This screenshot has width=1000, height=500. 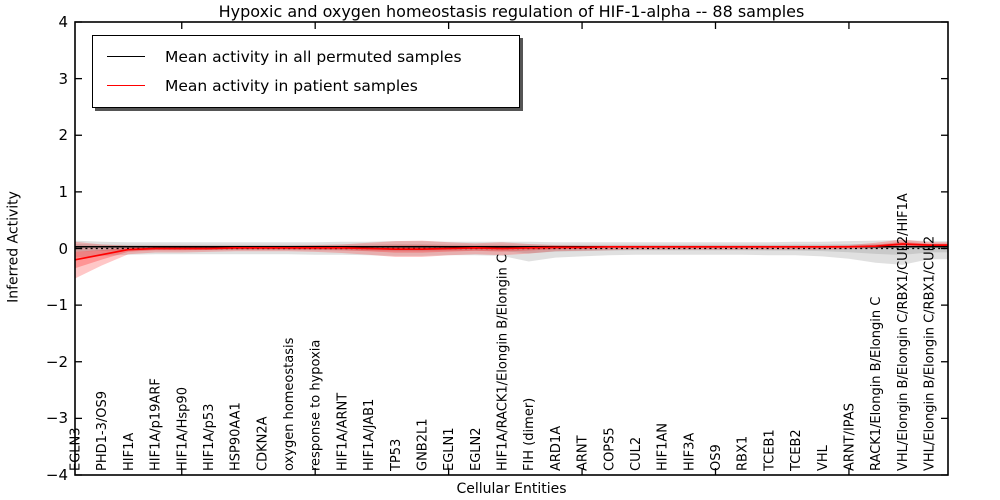 What do you see at coordinates (56, 305) in the screenshot?
I see `y-tick-label: −1` at bounding box center [56, 305].